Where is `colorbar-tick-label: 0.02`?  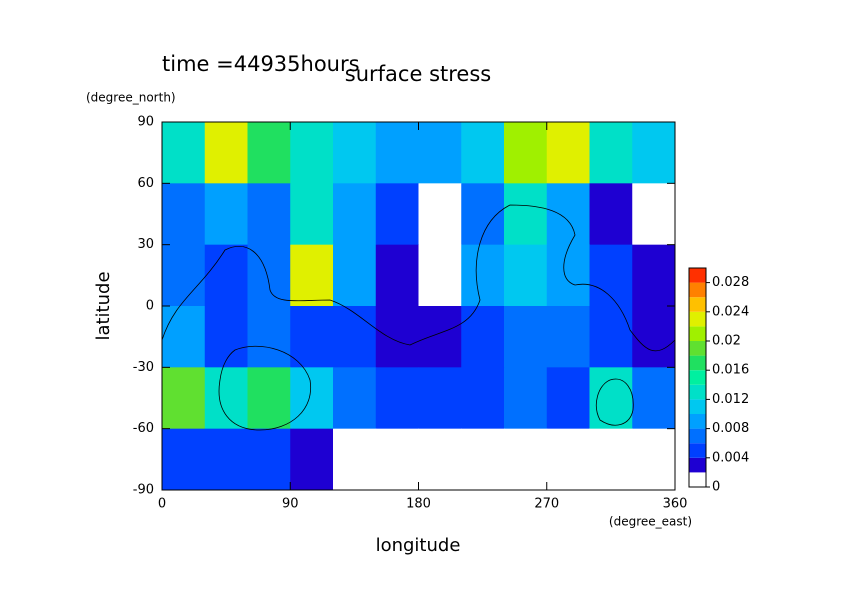 colorbar-tick-label: 0.02 is located at coordinates (726, 341).